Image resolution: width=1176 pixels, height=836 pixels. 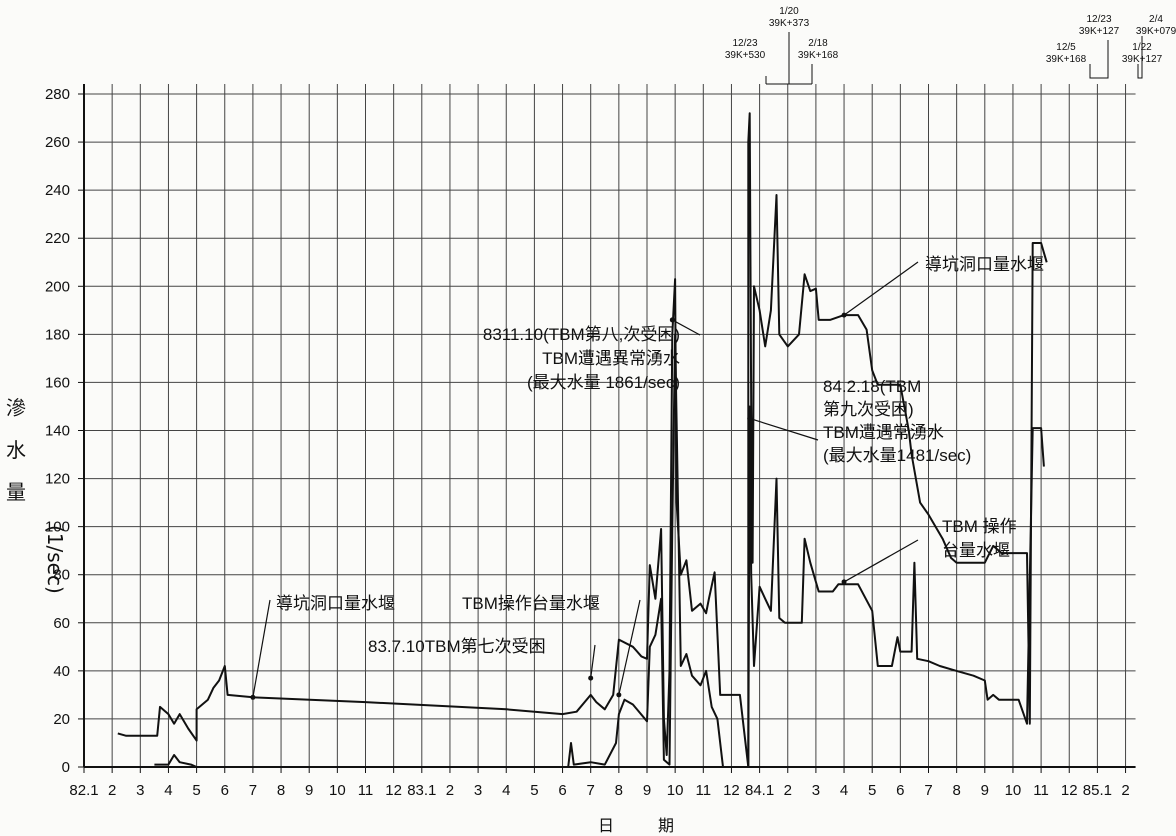 I want to click on x-tick-label: 84.1, so click(x=759, y=790).